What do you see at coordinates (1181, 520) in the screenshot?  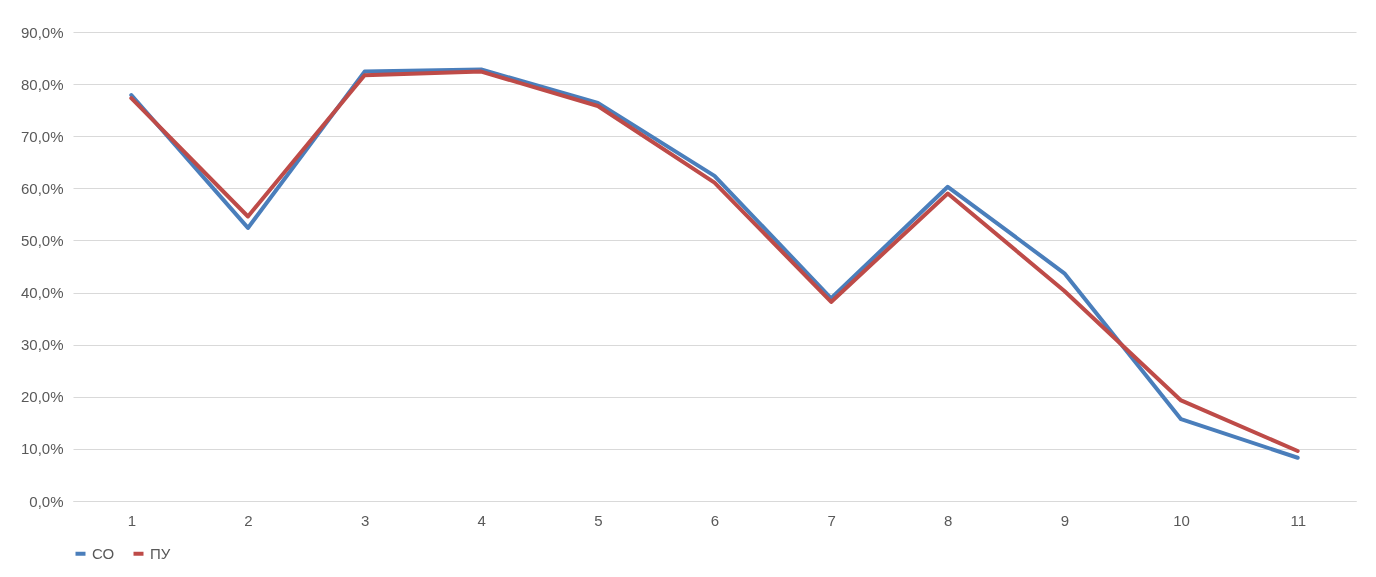 I see `x-tick-label: 10` at bounding box center [1181, 520].